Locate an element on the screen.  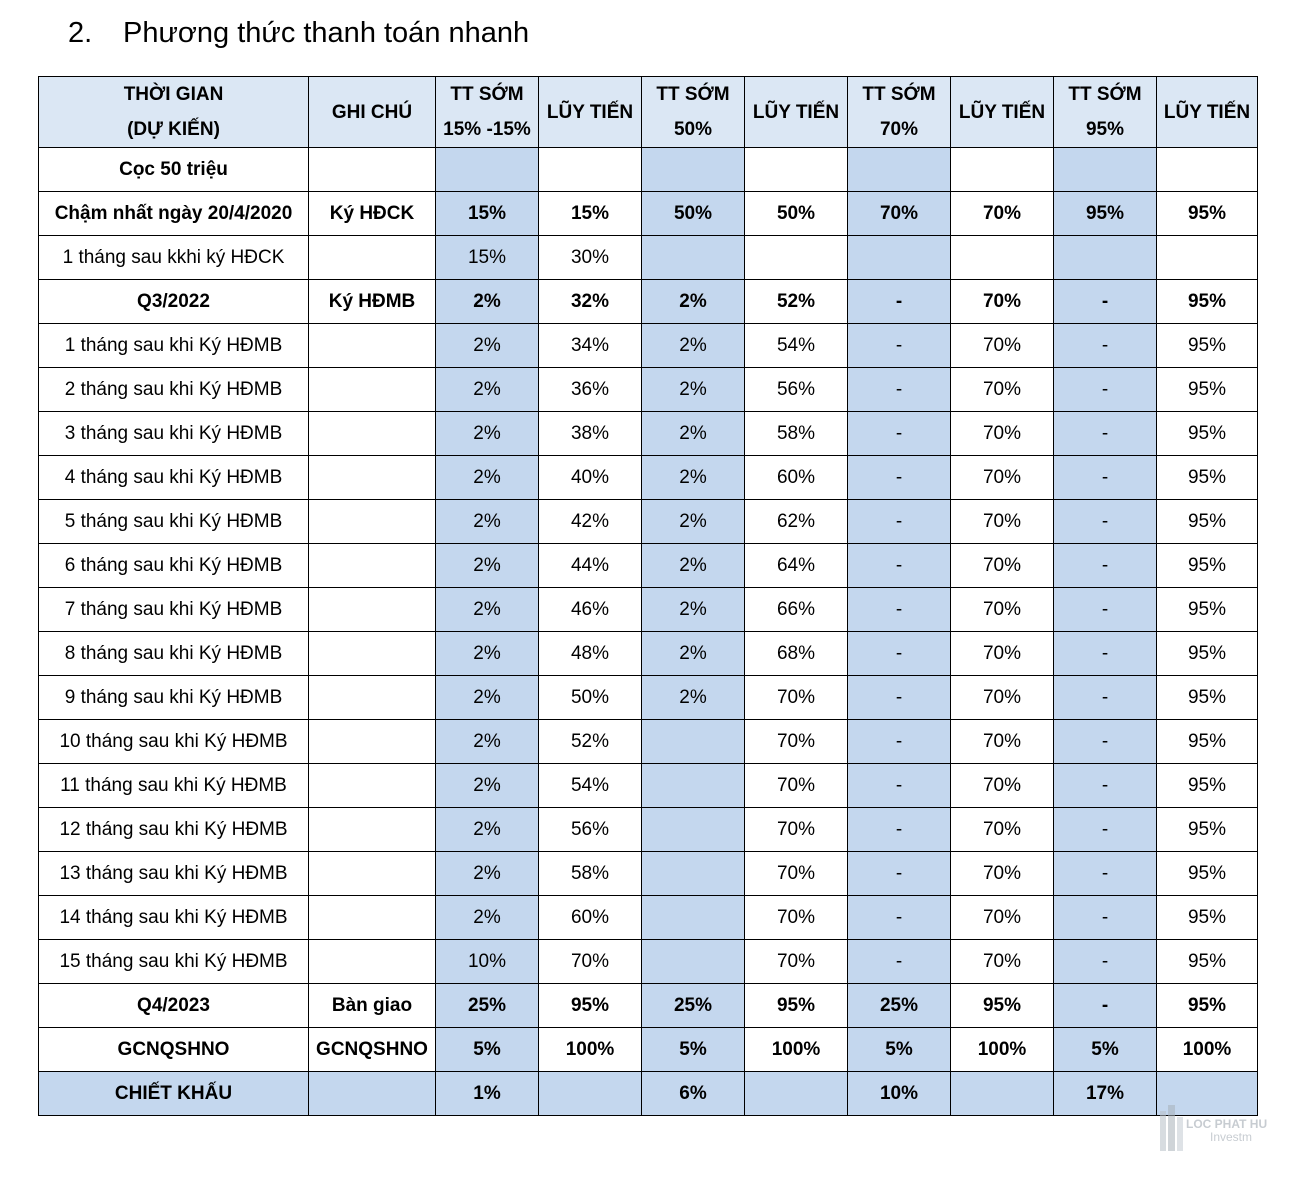
table-row: Cọc 50 triệu is located at coordinates (648, 169).